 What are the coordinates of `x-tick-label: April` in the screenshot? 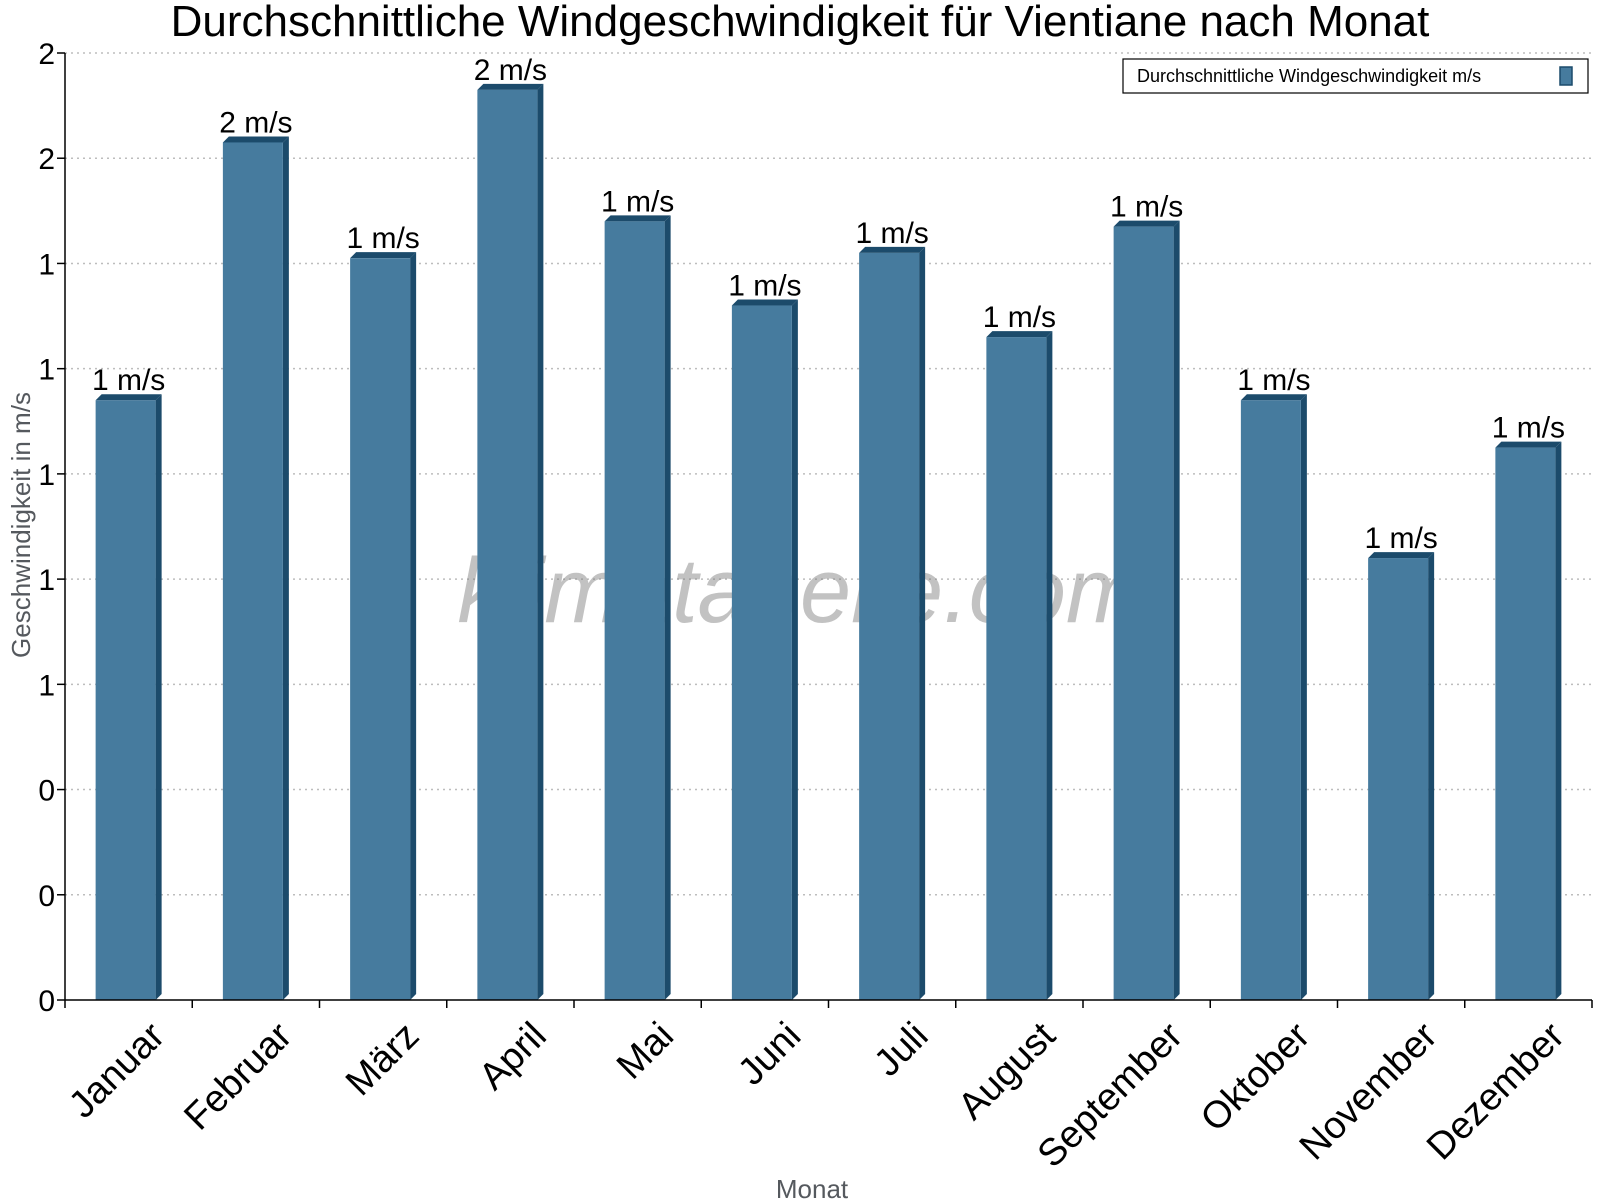 It's located at (512, 1056).